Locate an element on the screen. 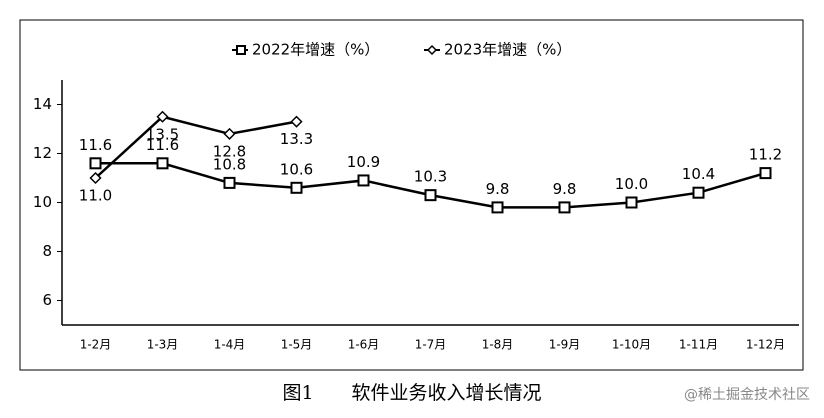 The width and height of the screenshot is (824, 418). data-label: 11.0 is located at coordinates (95, 196).